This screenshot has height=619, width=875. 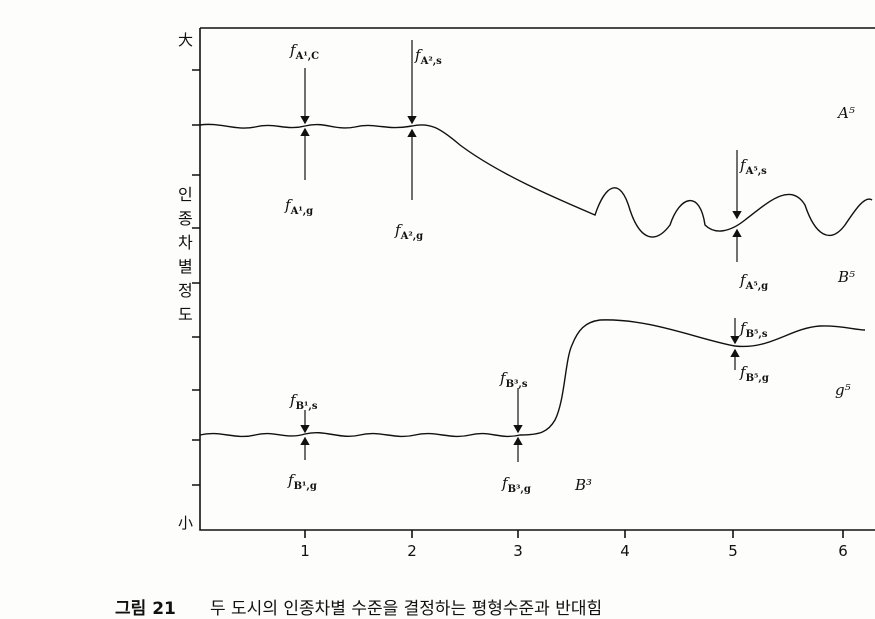 What do you see at coordinates (185, 266) in the screenshot?
I see `y-label-char: 별` at bounding box center [185, 266].